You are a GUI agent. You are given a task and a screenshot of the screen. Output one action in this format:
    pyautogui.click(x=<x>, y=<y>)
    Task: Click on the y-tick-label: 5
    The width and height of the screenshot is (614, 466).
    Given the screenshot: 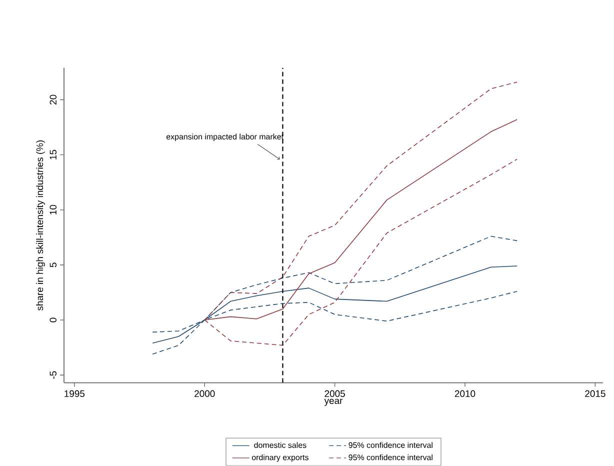 What is the action you would take?
    pyautogui.click(x=53, y=265)
    